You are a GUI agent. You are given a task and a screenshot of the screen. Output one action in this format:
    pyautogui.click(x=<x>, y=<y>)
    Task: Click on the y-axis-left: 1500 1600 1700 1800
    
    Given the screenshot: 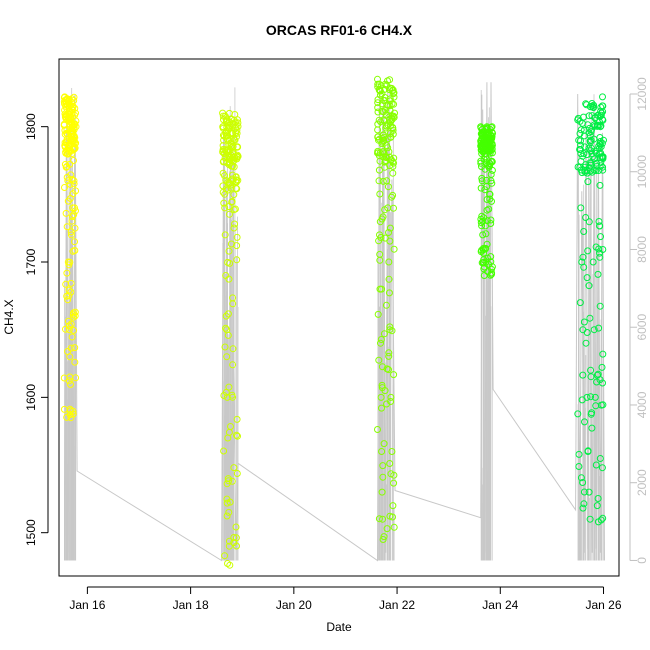 What is the action you would take?
    pyautogui.click(x=36, y=329)
    